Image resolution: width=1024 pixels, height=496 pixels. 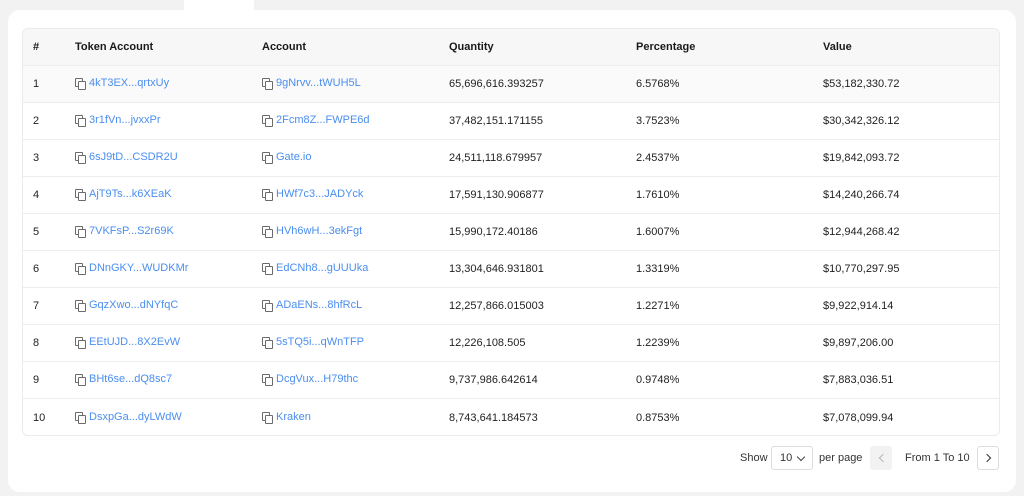 I want to click on quantity-cell: 37,482,151.171155, so click(x=496, y=121).